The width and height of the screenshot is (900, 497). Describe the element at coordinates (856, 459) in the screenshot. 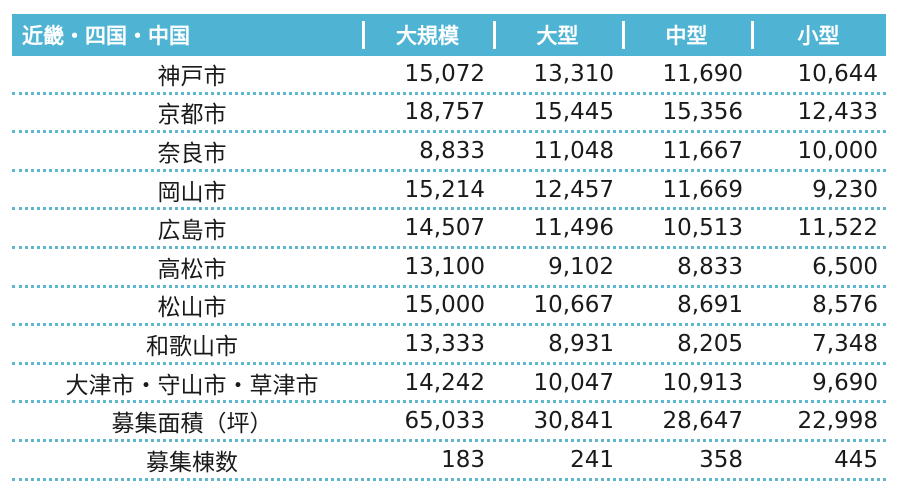

I see `value-cell: 445` at that location.